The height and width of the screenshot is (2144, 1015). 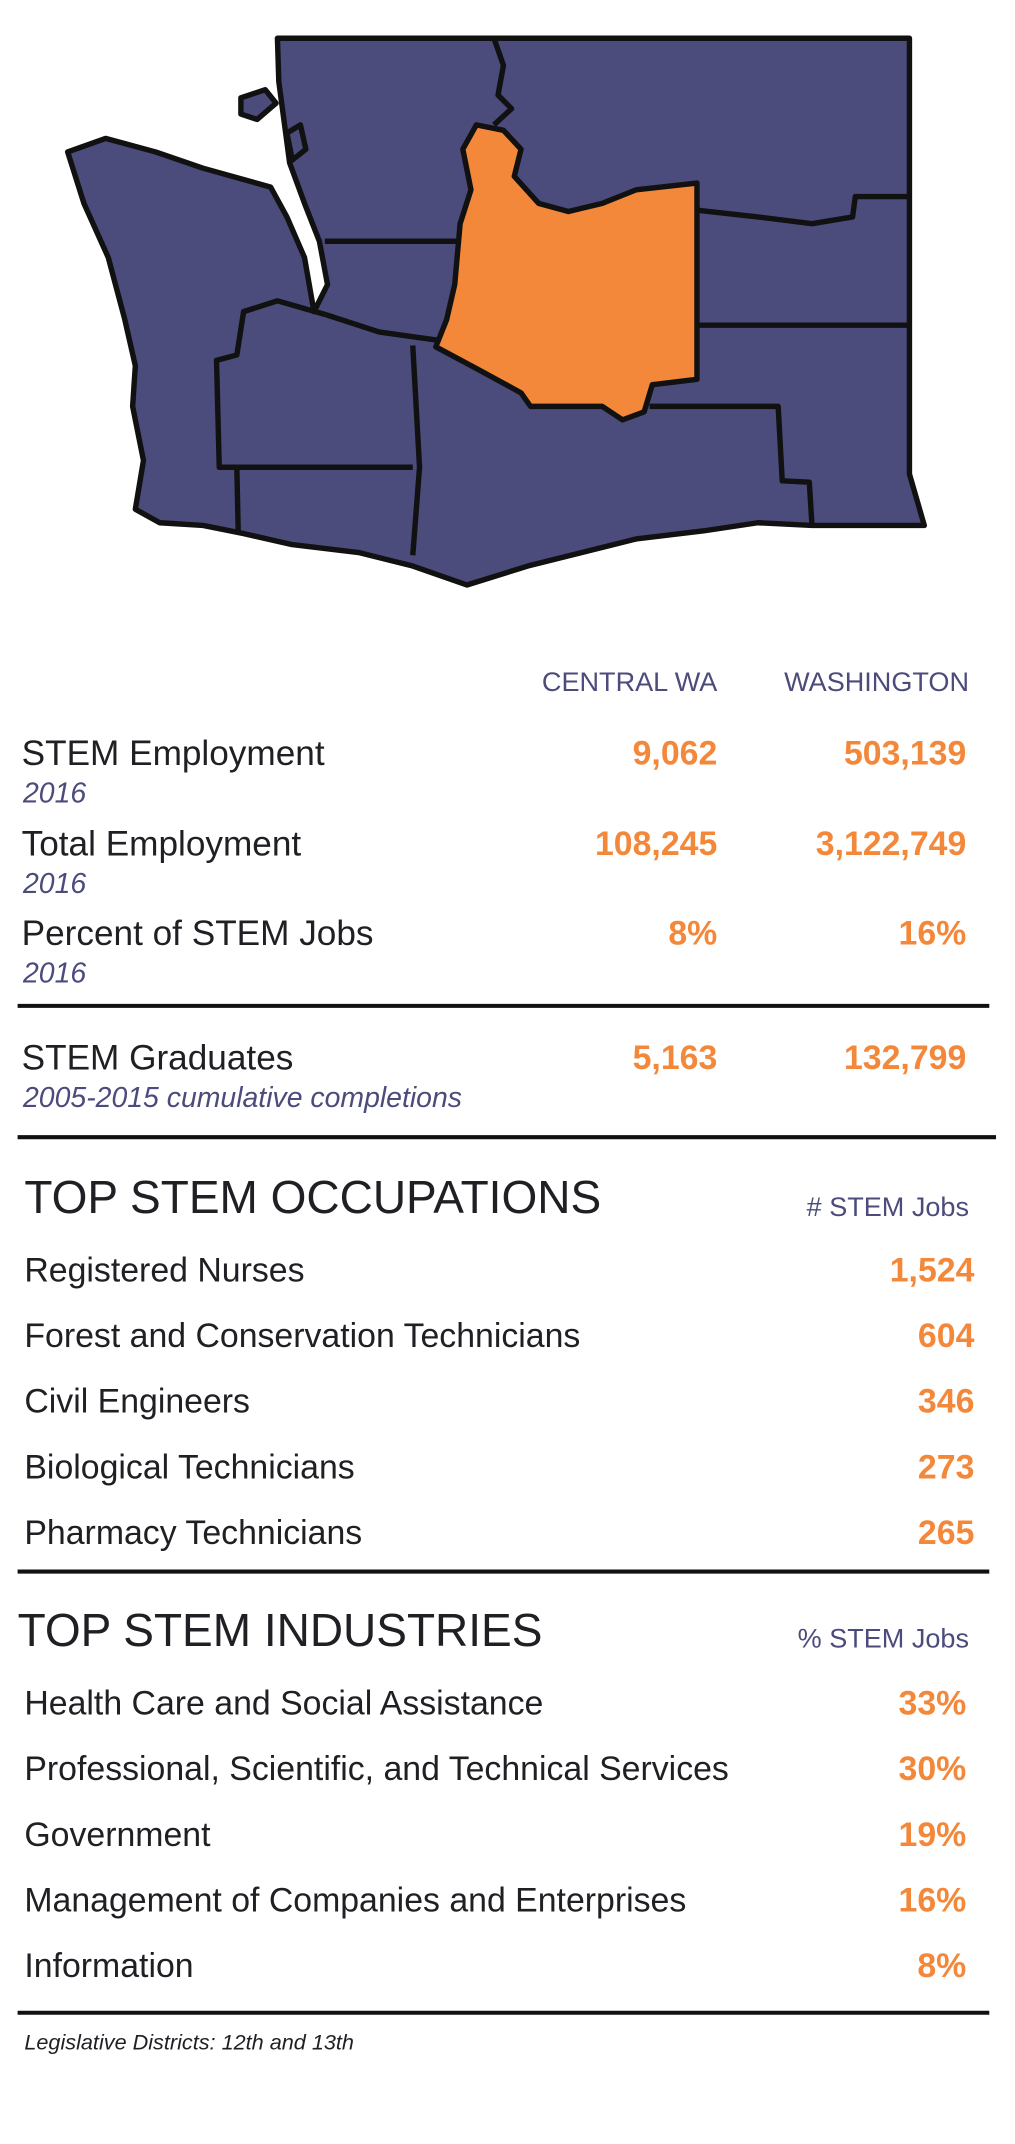 What do you see at coordinates (891, 844) in the screenshot?
I see `stat-value: 3,122,749` at bounding box center [891, 844].